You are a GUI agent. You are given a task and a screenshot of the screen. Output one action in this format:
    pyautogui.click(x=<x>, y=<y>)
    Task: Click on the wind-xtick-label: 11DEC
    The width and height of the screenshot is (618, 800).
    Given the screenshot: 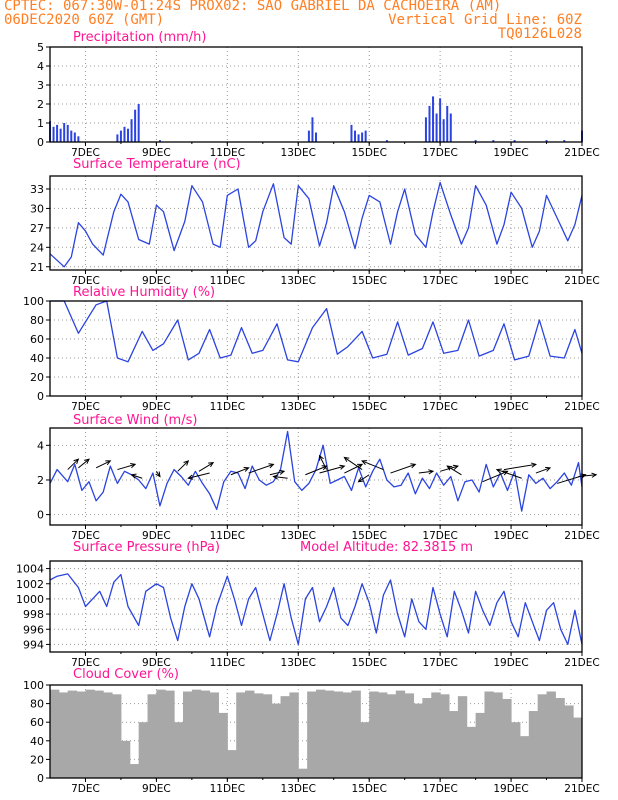 What is the action you would take?
    pyautogui.click(x=227, y=536)
    